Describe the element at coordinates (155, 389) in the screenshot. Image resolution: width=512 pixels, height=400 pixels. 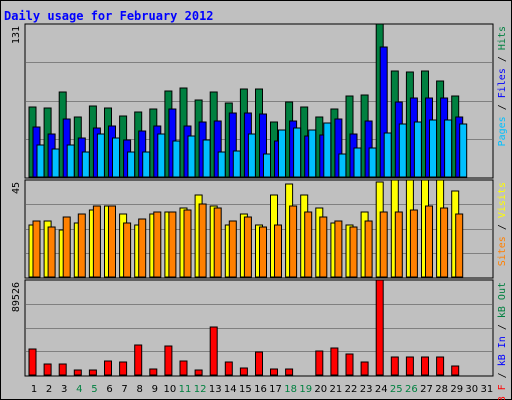
I see `day-label: 9` at that location.